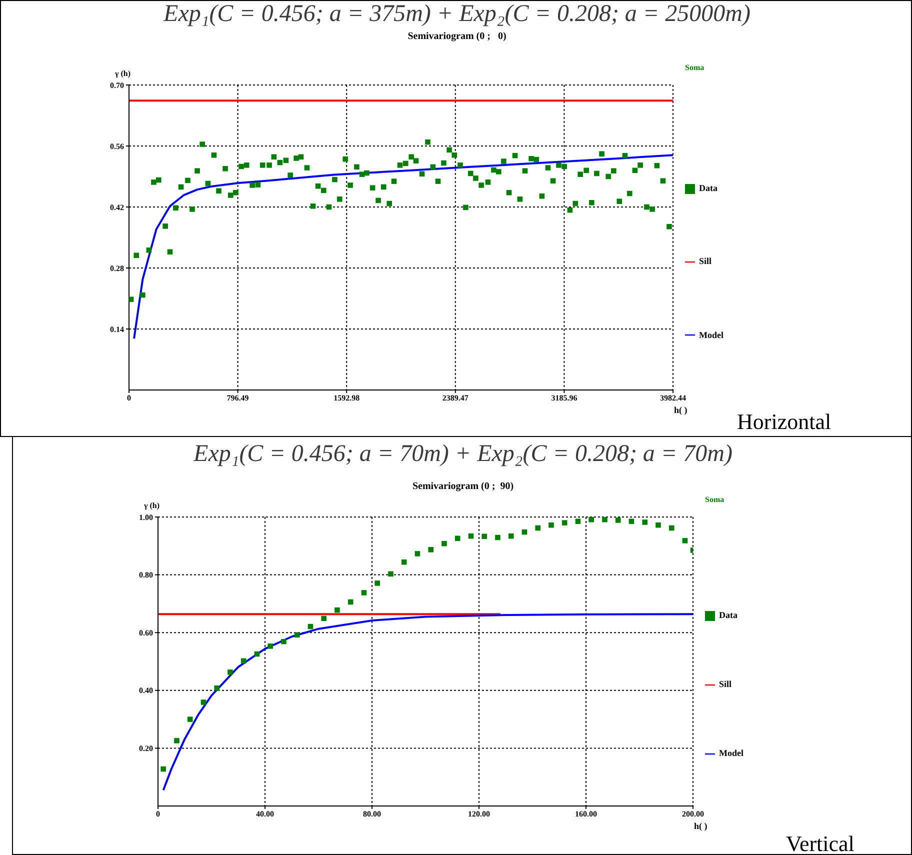 The image size is (912, 855). Describe the element at coordinates (265, 814) in the screenshot. I see `x-tick-label: 40.00` at that location.